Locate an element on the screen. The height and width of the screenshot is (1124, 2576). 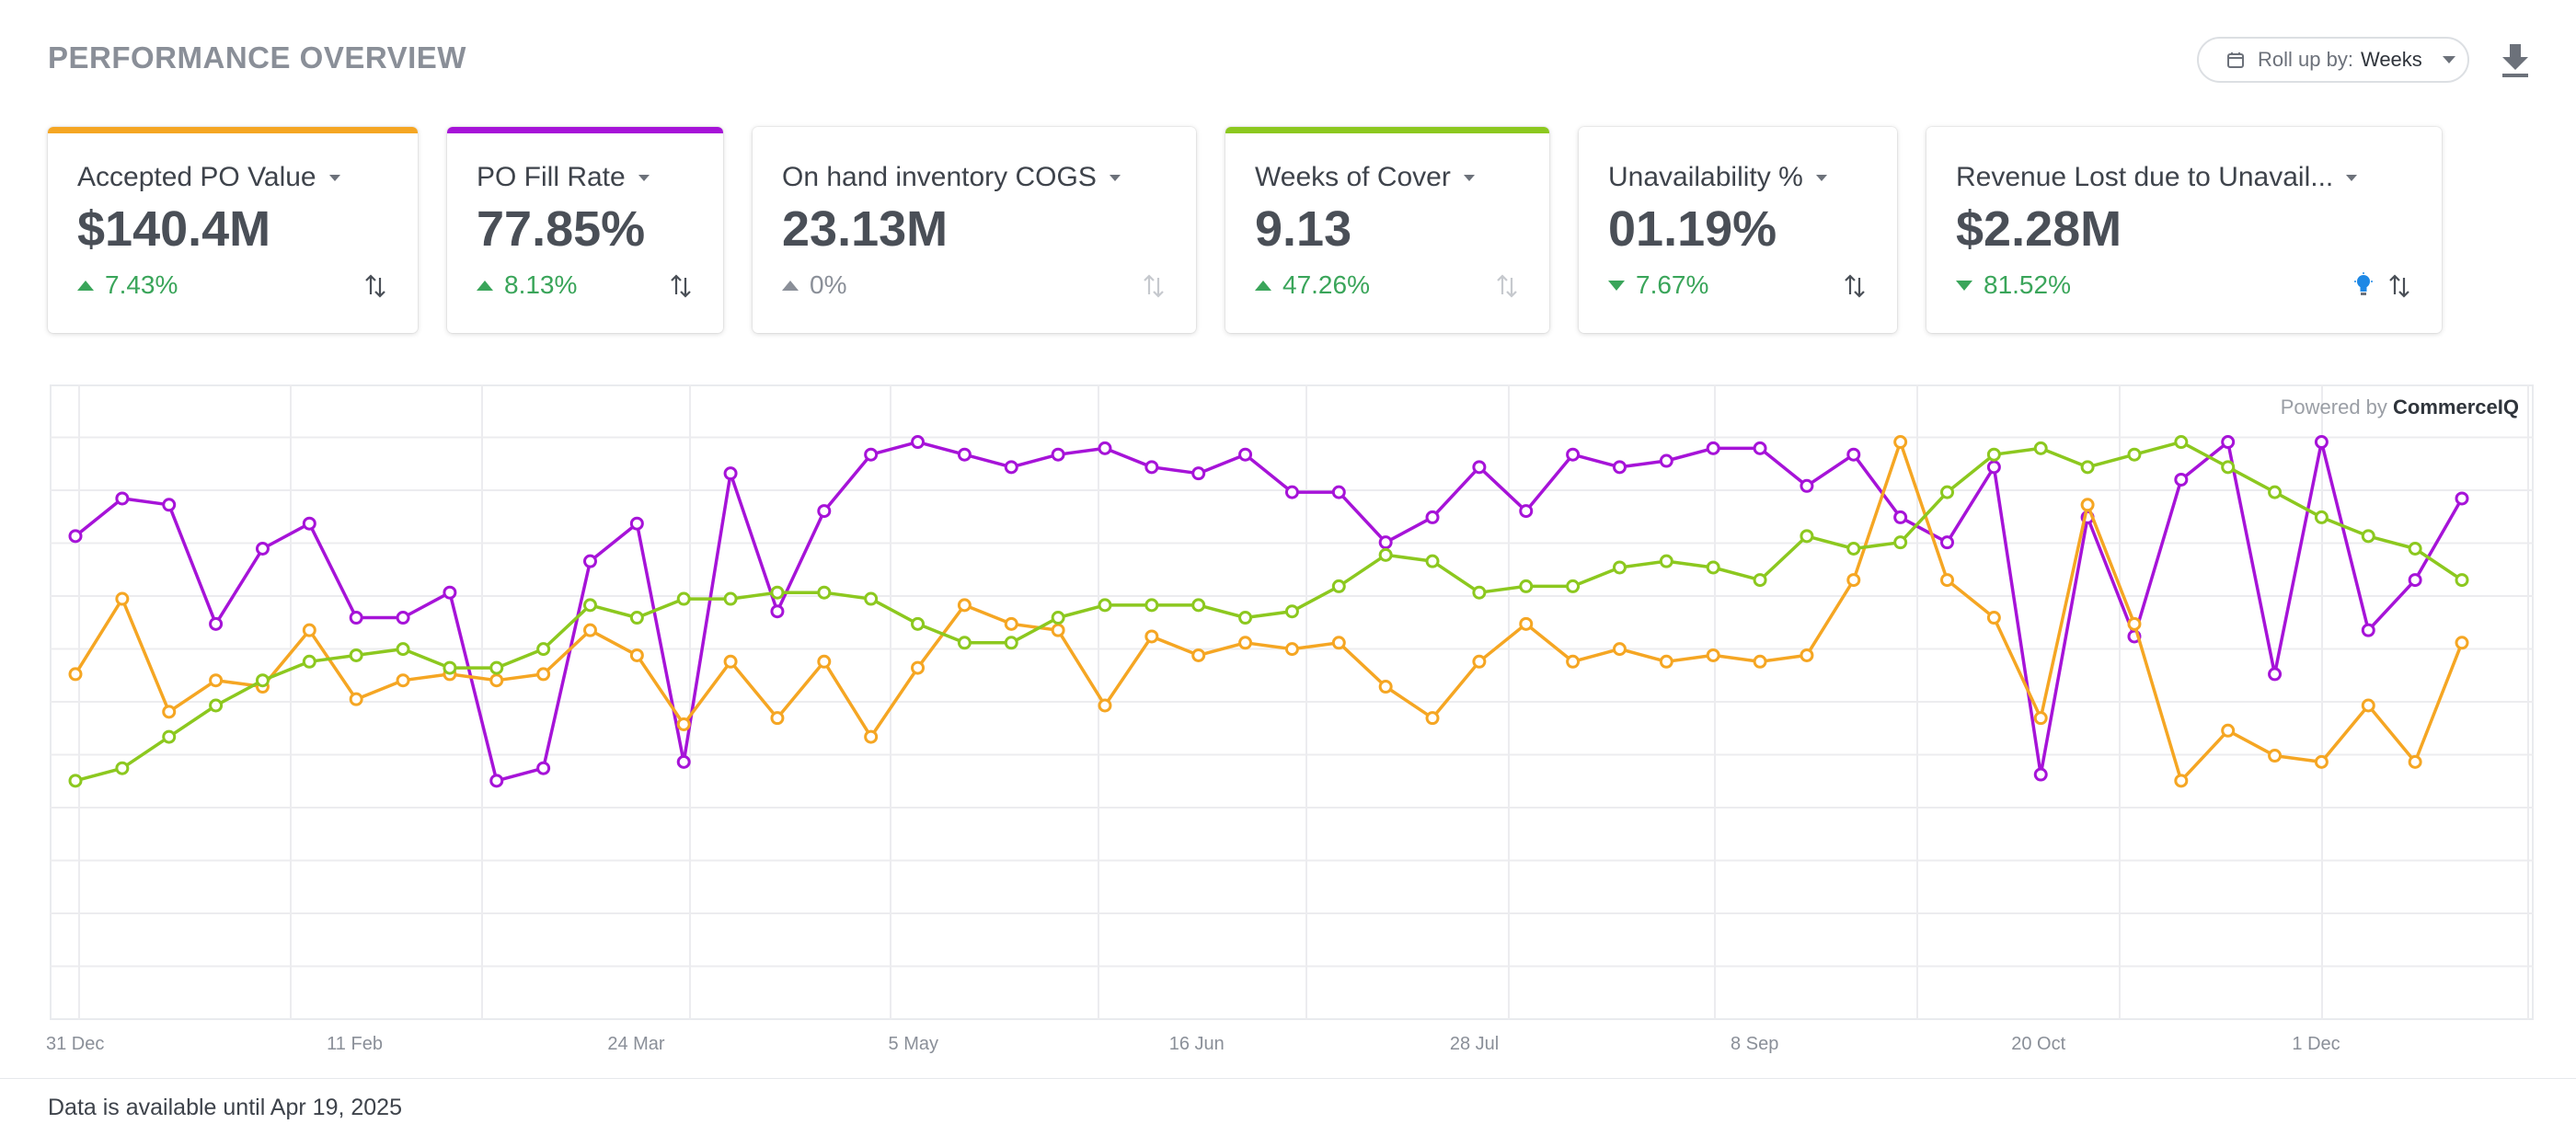
card-label: Accepted PO Value is located at coordinates (208, 177).